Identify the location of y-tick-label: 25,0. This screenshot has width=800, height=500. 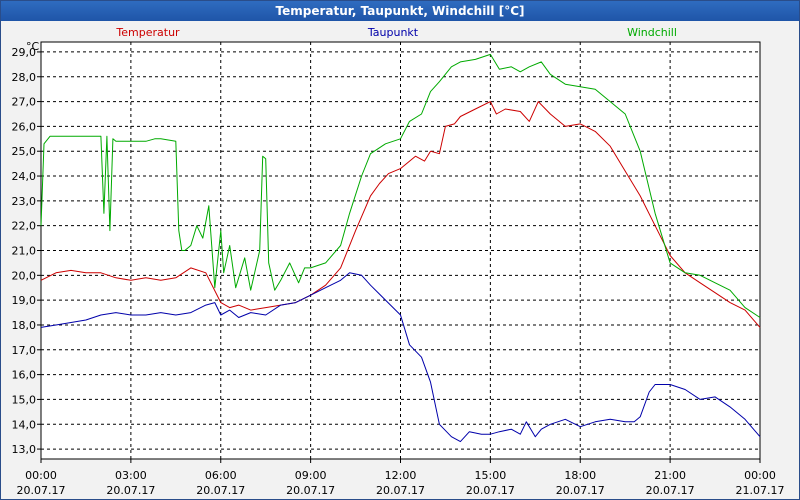
(24, 151).